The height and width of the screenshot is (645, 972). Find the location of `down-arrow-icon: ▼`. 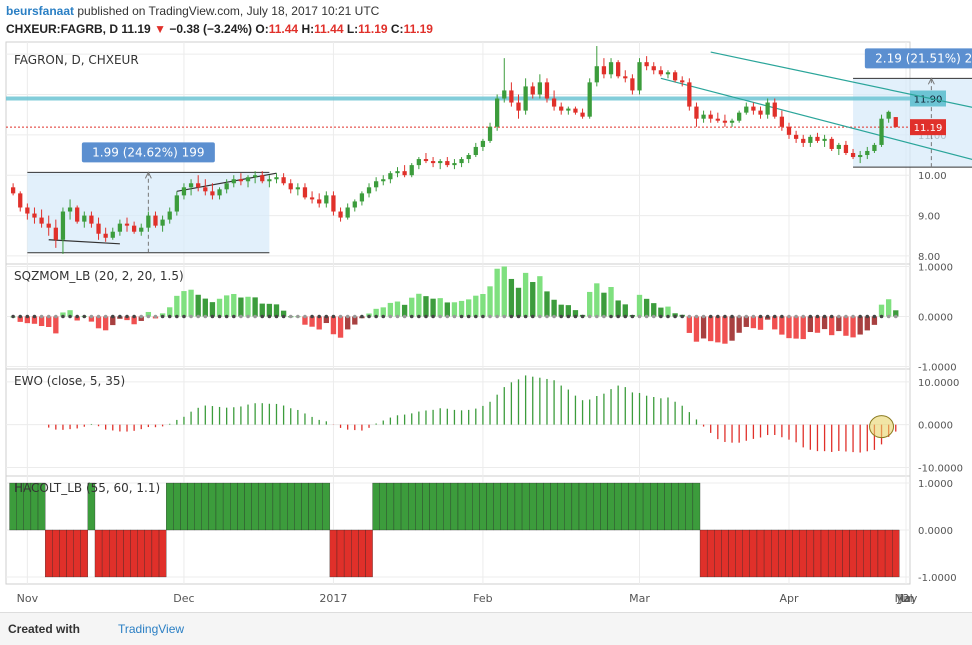

down-arrow-icon: ▼ is located at coordinates (160, 29).